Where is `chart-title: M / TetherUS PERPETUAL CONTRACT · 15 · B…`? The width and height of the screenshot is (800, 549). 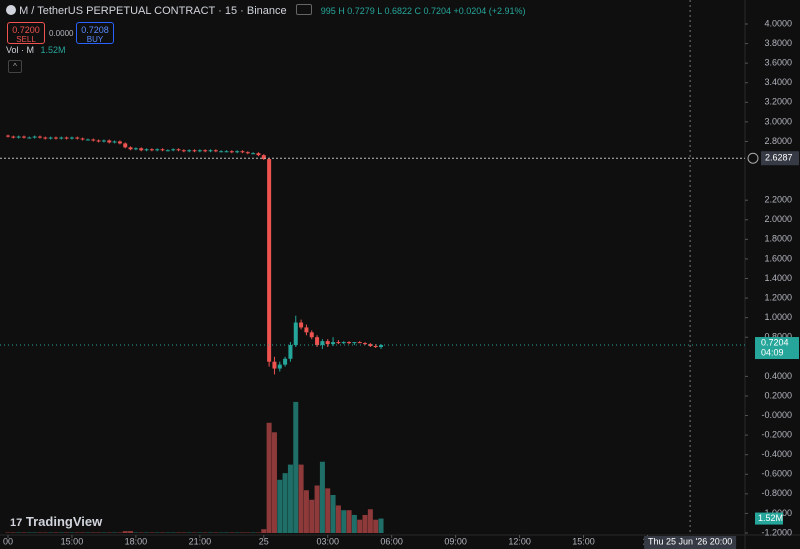 chart-title: M / TetherUS PERPETUAL CONTRACT · 15 · B… is located at coordinates (153, 11).